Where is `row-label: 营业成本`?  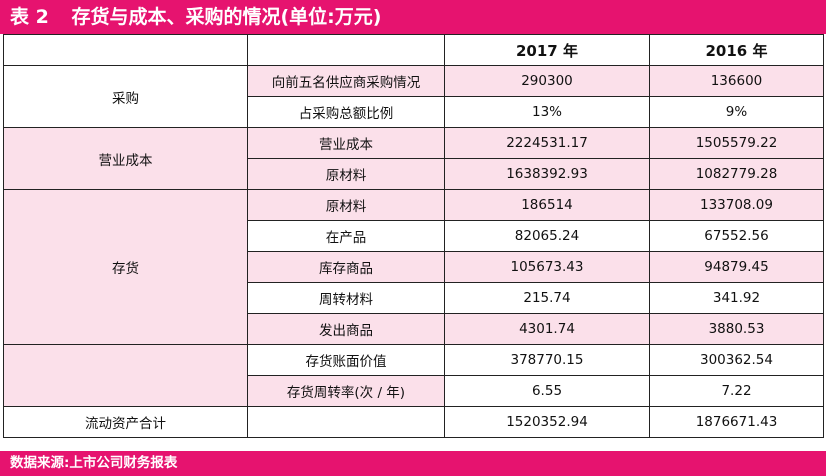 row-label: 营业成本 is located at coordinates (346, 143).